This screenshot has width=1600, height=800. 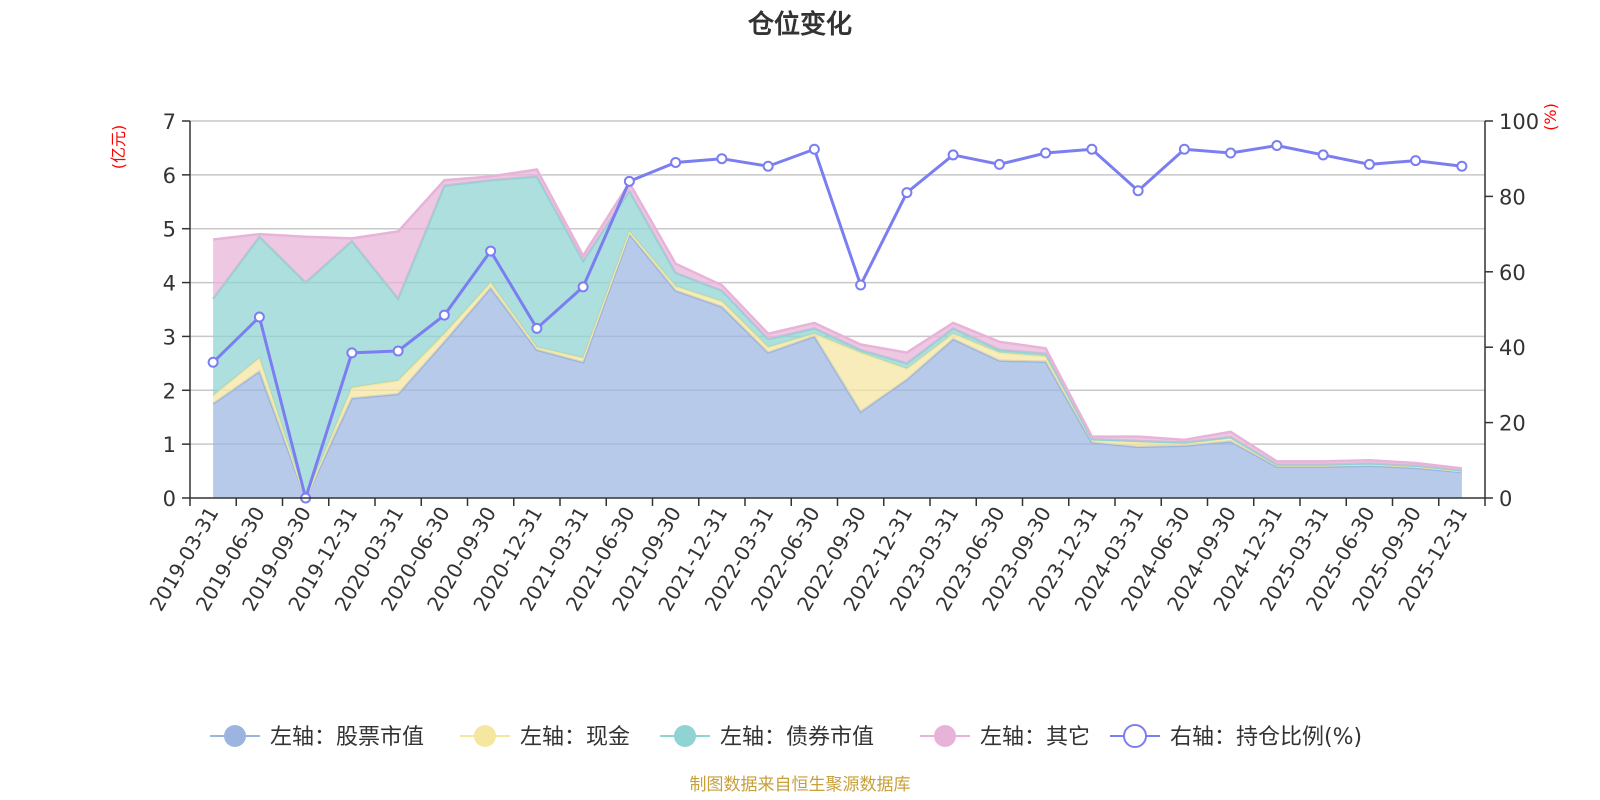 What do you see at coordinates (169, 284) in the screenshot?
I see `left-axis-tick-label: 4` at bounding box center [169, 284].